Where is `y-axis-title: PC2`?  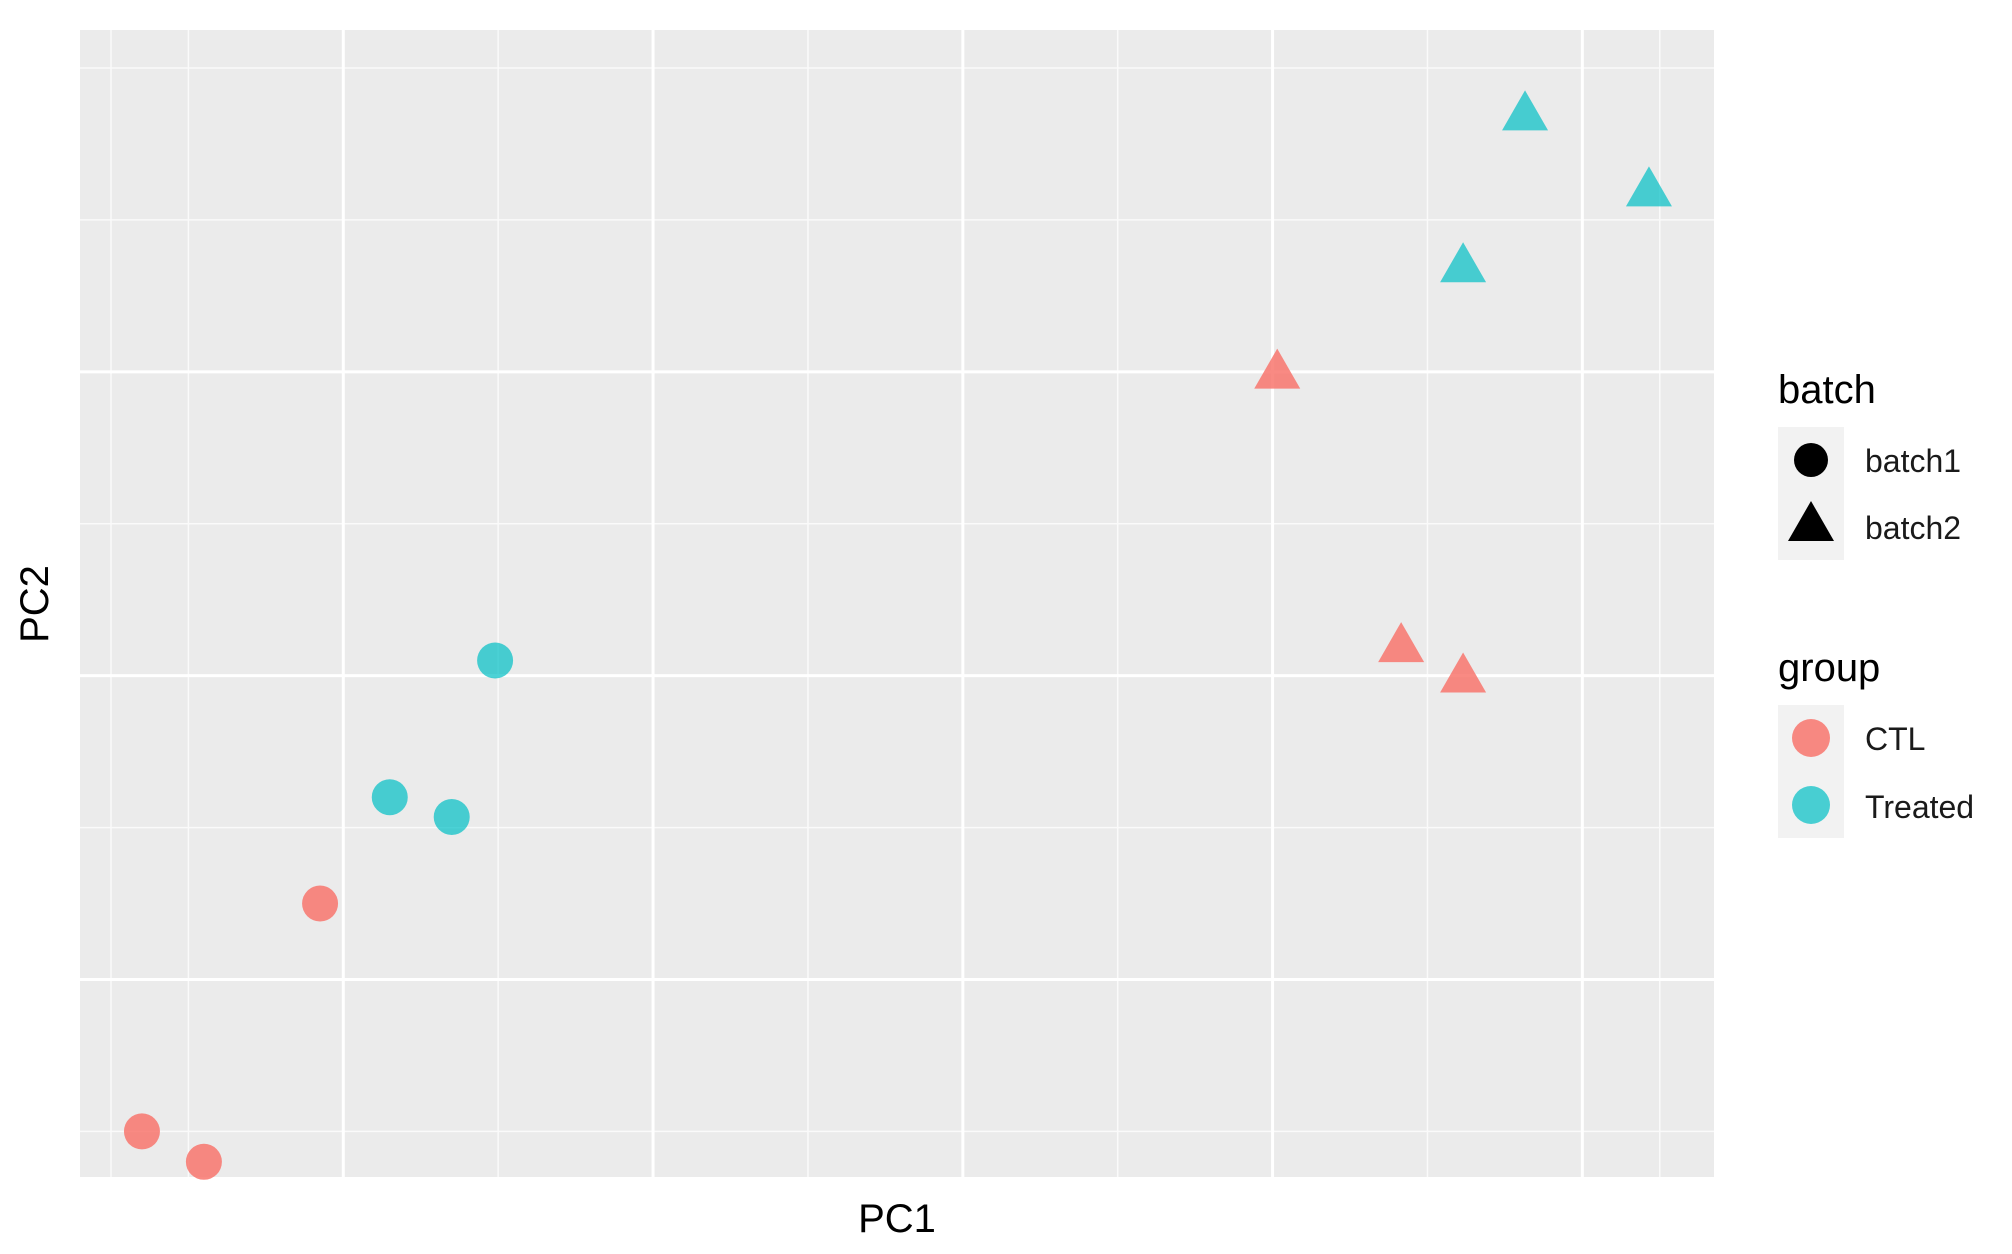
y-axis-title: PC2 is located at coordinates (35, 604).